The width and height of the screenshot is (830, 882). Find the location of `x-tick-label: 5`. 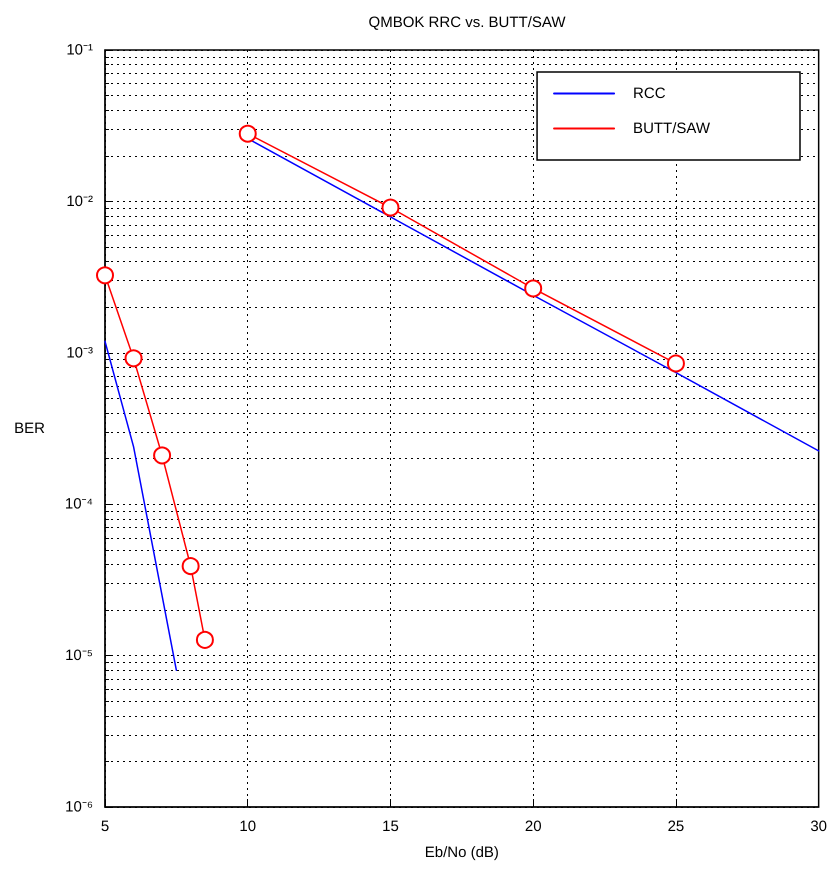

x-tick-label: 5 is located at coordinates (105, 826).